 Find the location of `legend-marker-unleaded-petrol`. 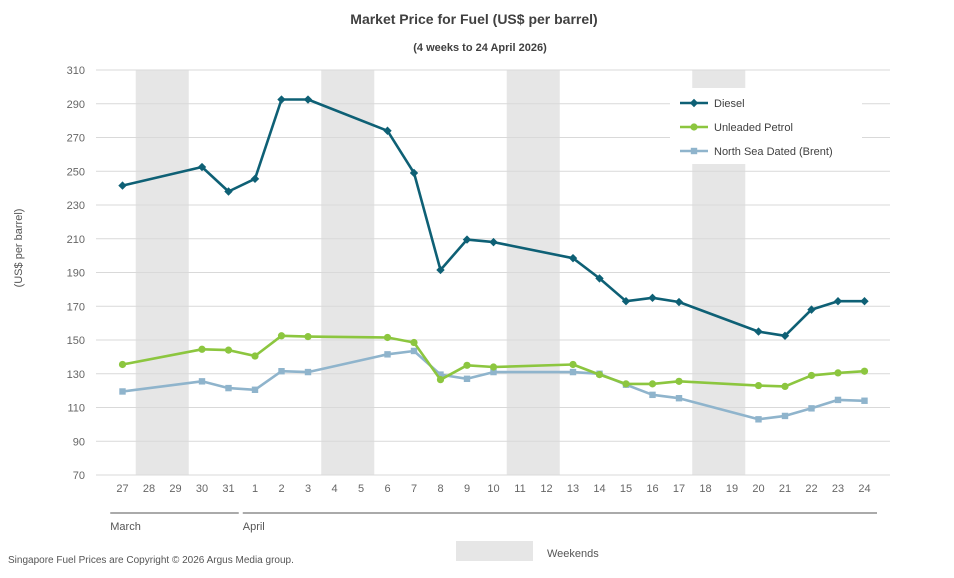

legend-marker-unleaded-petrol is located at coordinates (694, 127).